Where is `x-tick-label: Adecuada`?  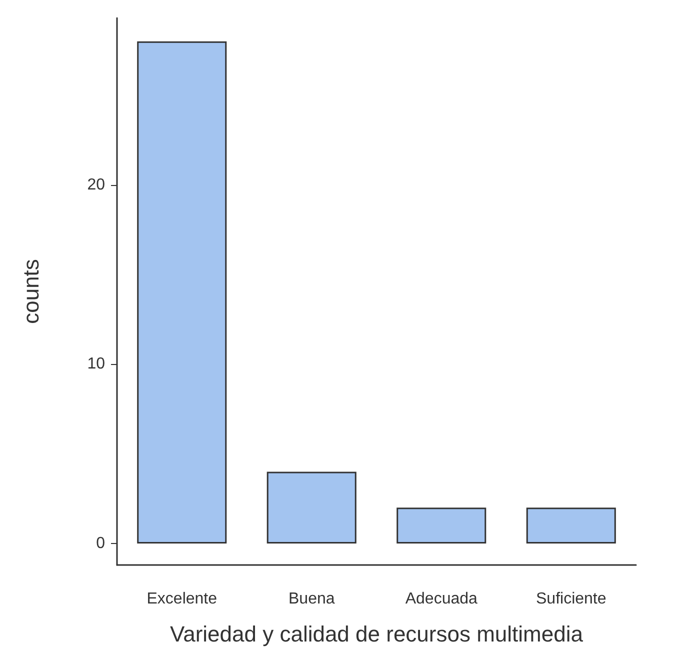 x-tick-label: Adecuada is located at coordinates (441, 599).